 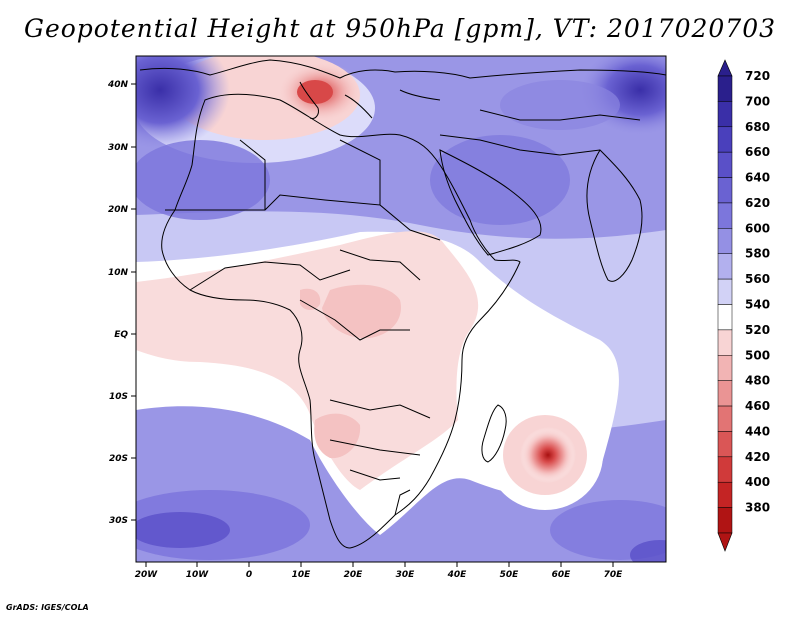 I want to click on lon-label: 10E, so click(x=302, y=575).